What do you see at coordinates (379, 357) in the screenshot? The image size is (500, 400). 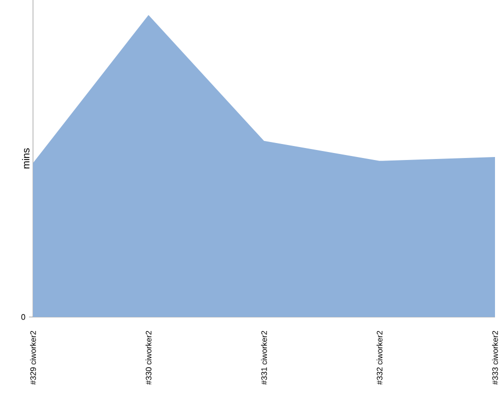 I see `x-tick-label: #332 ciworker2` at bounding box center [379, 357].